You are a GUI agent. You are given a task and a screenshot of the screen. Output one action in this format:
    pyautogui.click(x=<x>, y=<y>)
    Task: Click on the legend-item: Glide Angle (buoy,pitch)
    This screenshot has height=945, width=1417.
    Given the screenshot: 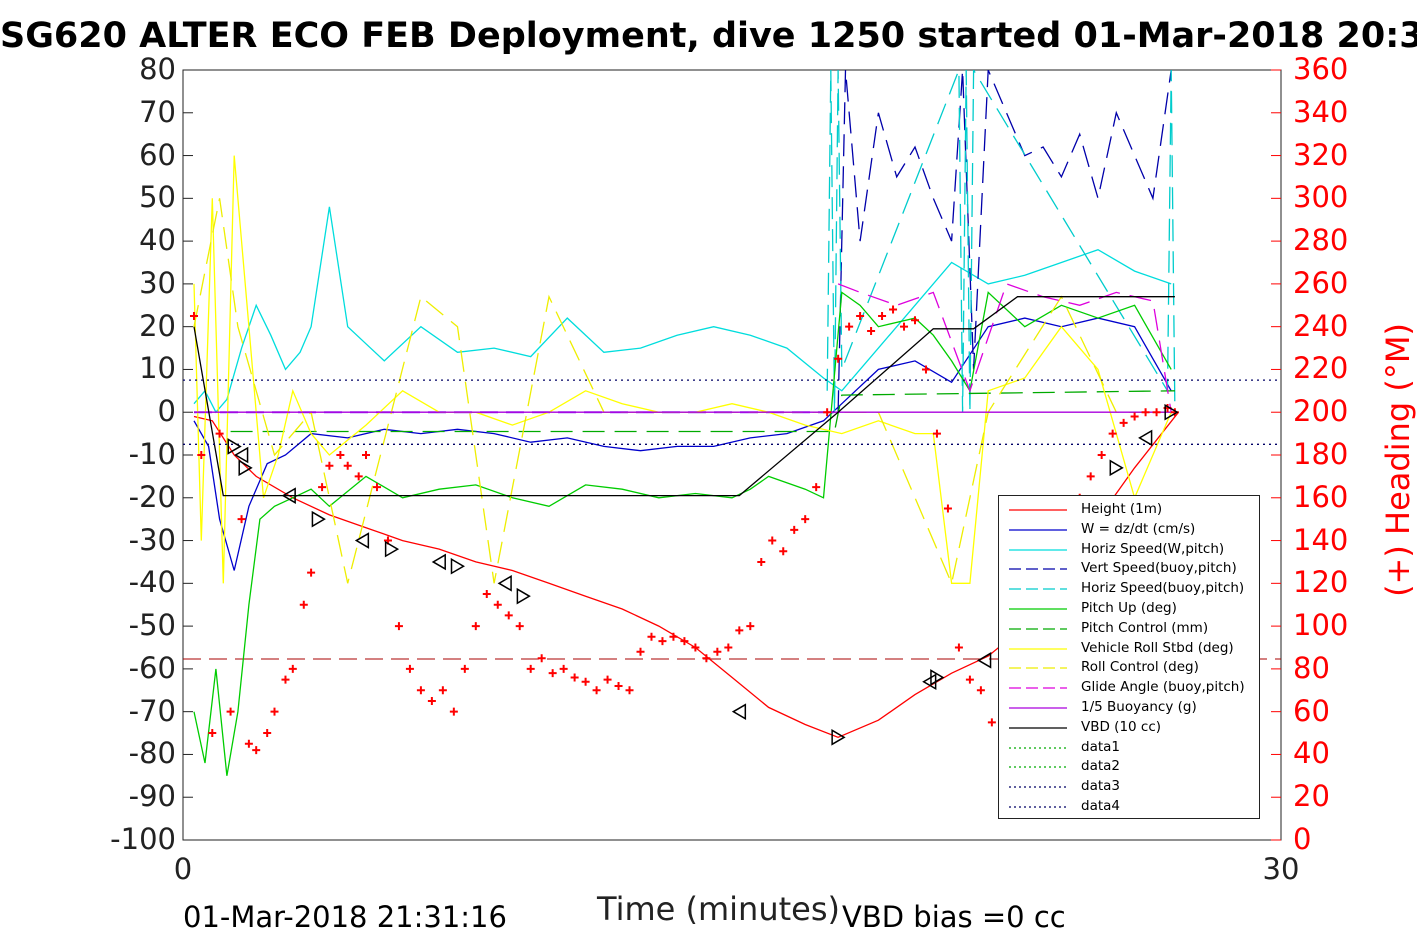 What is the action you would take?
    pyautogui.click(x=1130, y=688)
    